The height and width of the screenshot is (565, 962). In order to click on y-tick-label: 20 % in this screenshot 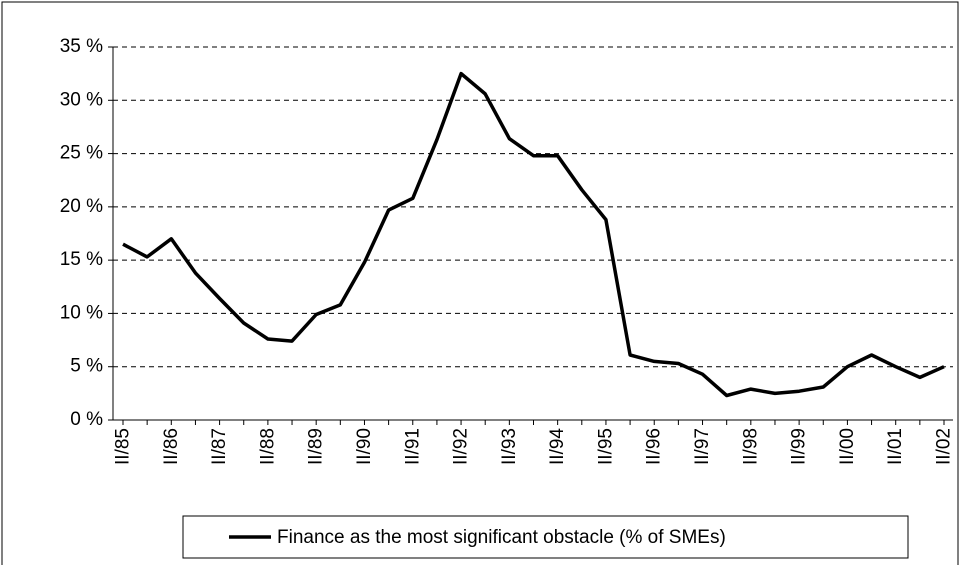, I will do `click(81, 206)`.